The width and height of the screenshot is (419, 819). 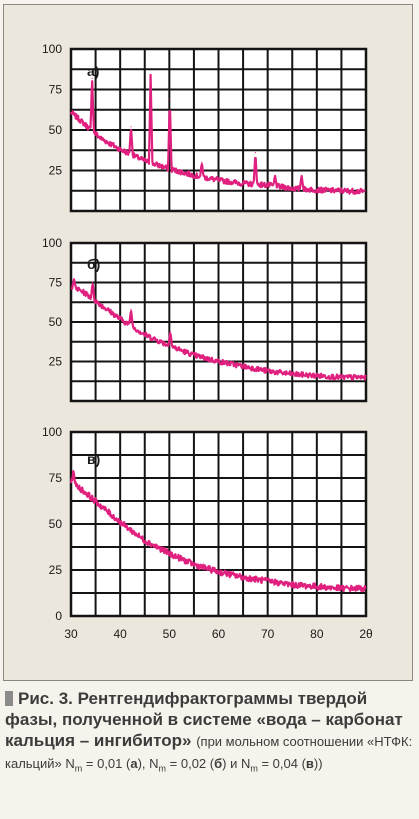 I want to click on y-tick-label: 0, so click(x=58, y=616).